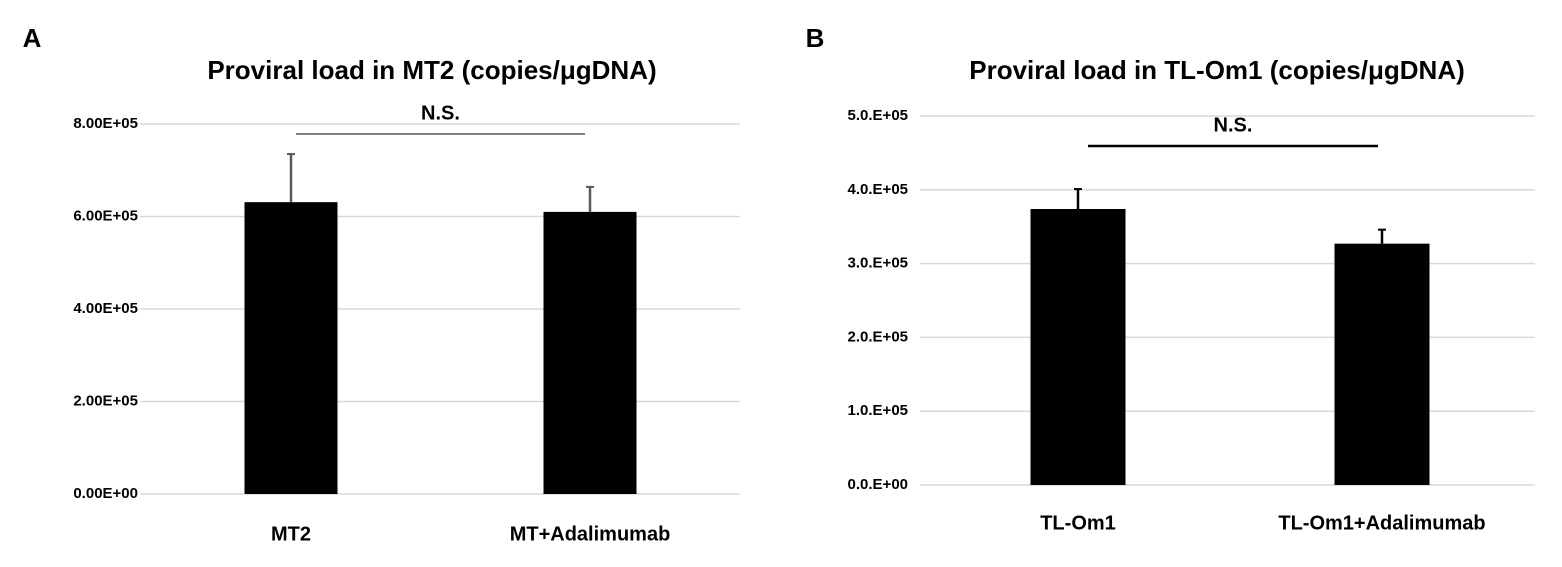  Describe the element at coordinates (878, 336) in the screenshot. I see `y-tick-label: 2.0.E+05` at that location.